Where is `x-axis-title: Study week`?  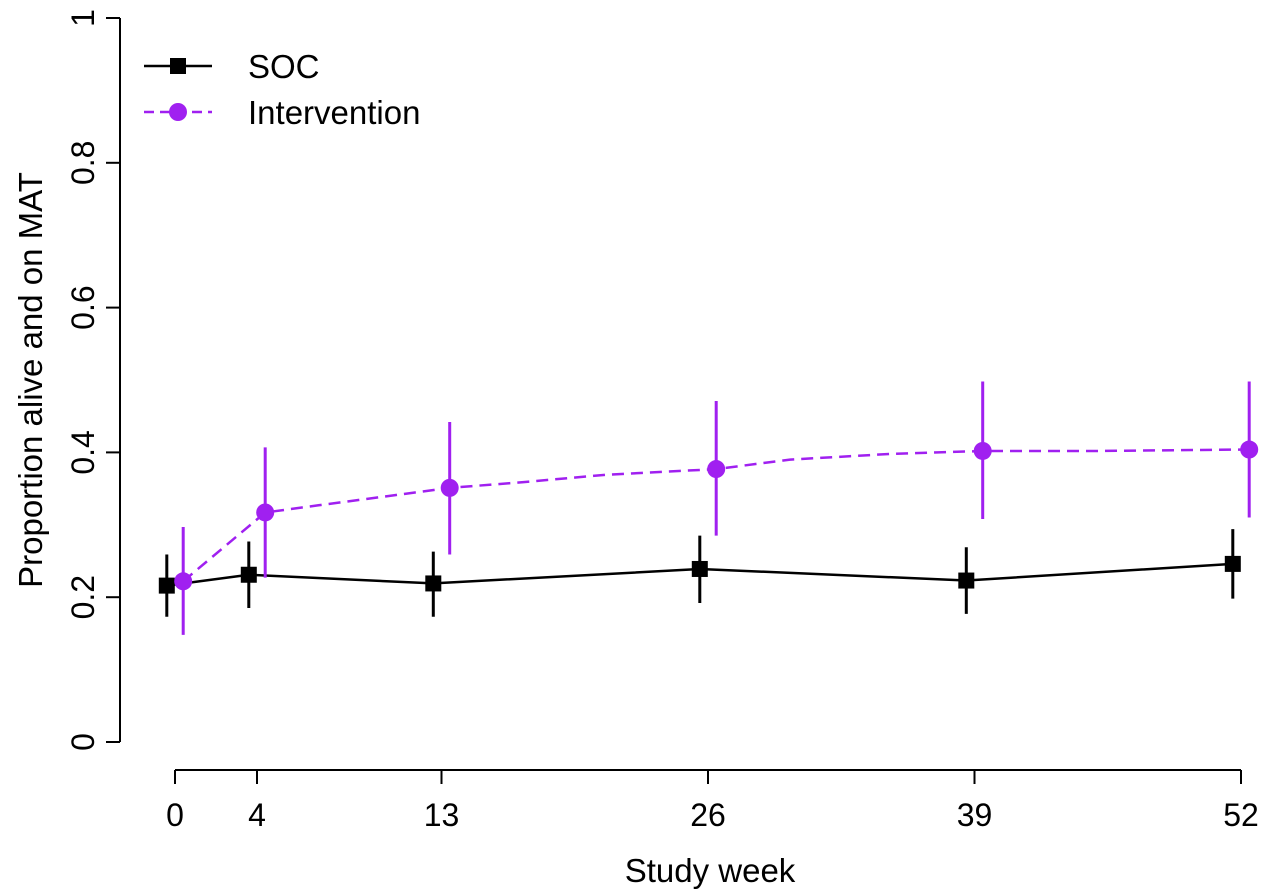
x-axis-title: Study week is located at coordinates (710, 870).